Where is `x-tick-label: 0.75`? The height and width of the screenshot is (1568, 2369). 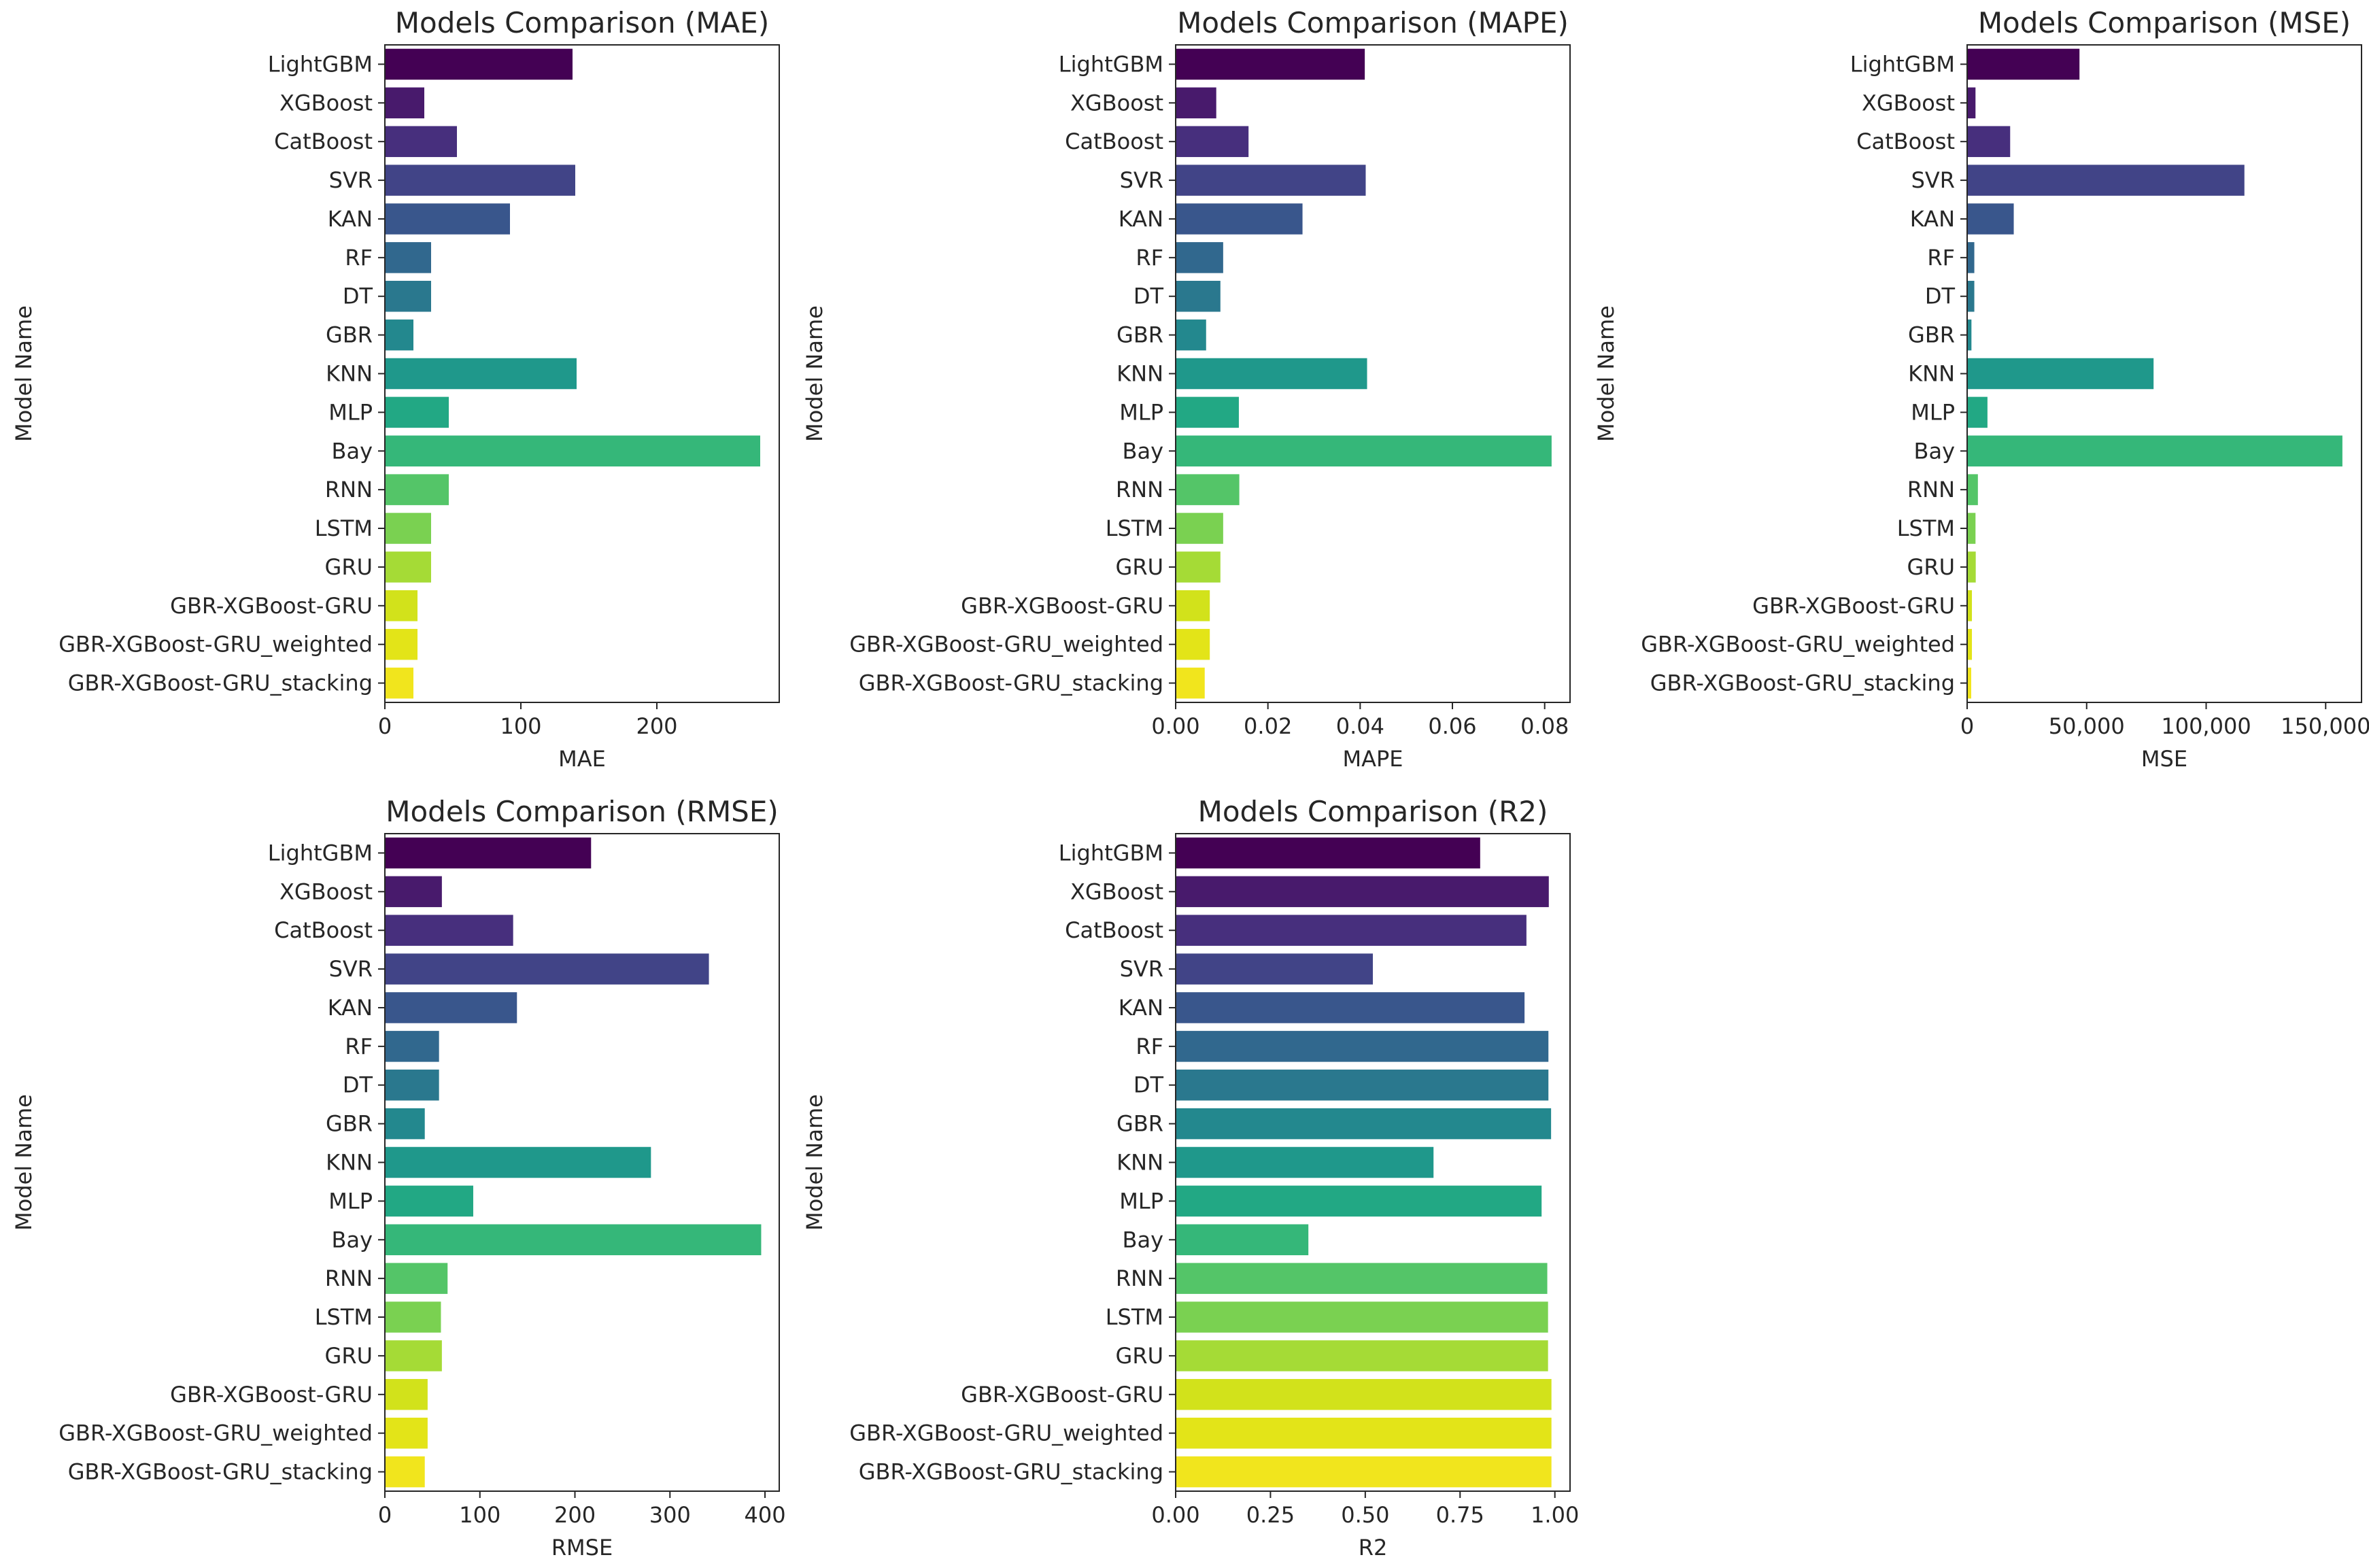
x-tick-label: 0.75 is located at coordinates (1460, 1515).